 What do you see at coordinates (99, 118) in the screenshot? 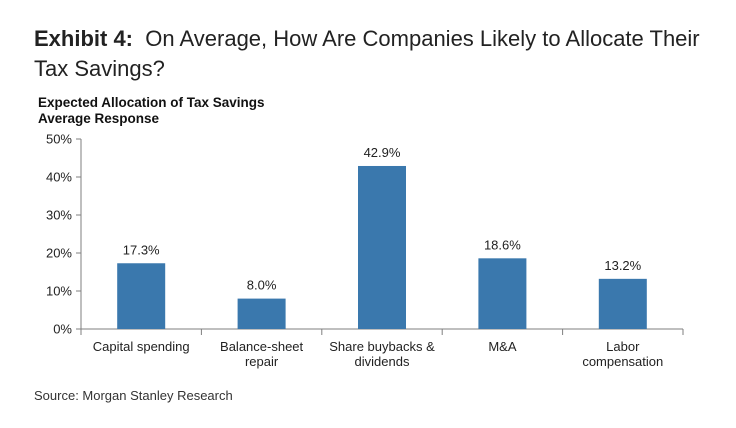
I see `chart-subtitle: Average Response` at bounding box center [99, 118].